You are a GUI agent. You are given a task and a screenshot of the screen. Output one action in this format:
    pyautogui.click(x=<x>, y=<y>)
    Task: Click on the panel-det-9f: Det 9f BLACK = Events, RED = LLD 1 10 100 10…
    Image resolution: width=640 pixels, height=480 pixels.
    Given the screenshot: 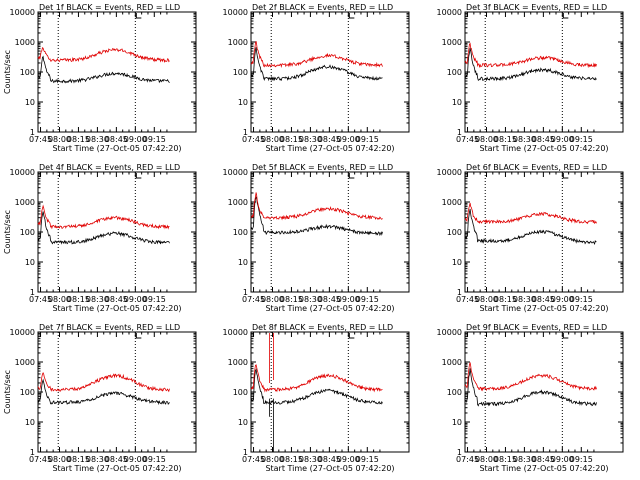 What is the action you would take?
    pyautogui.click(x=530, y=398)
    